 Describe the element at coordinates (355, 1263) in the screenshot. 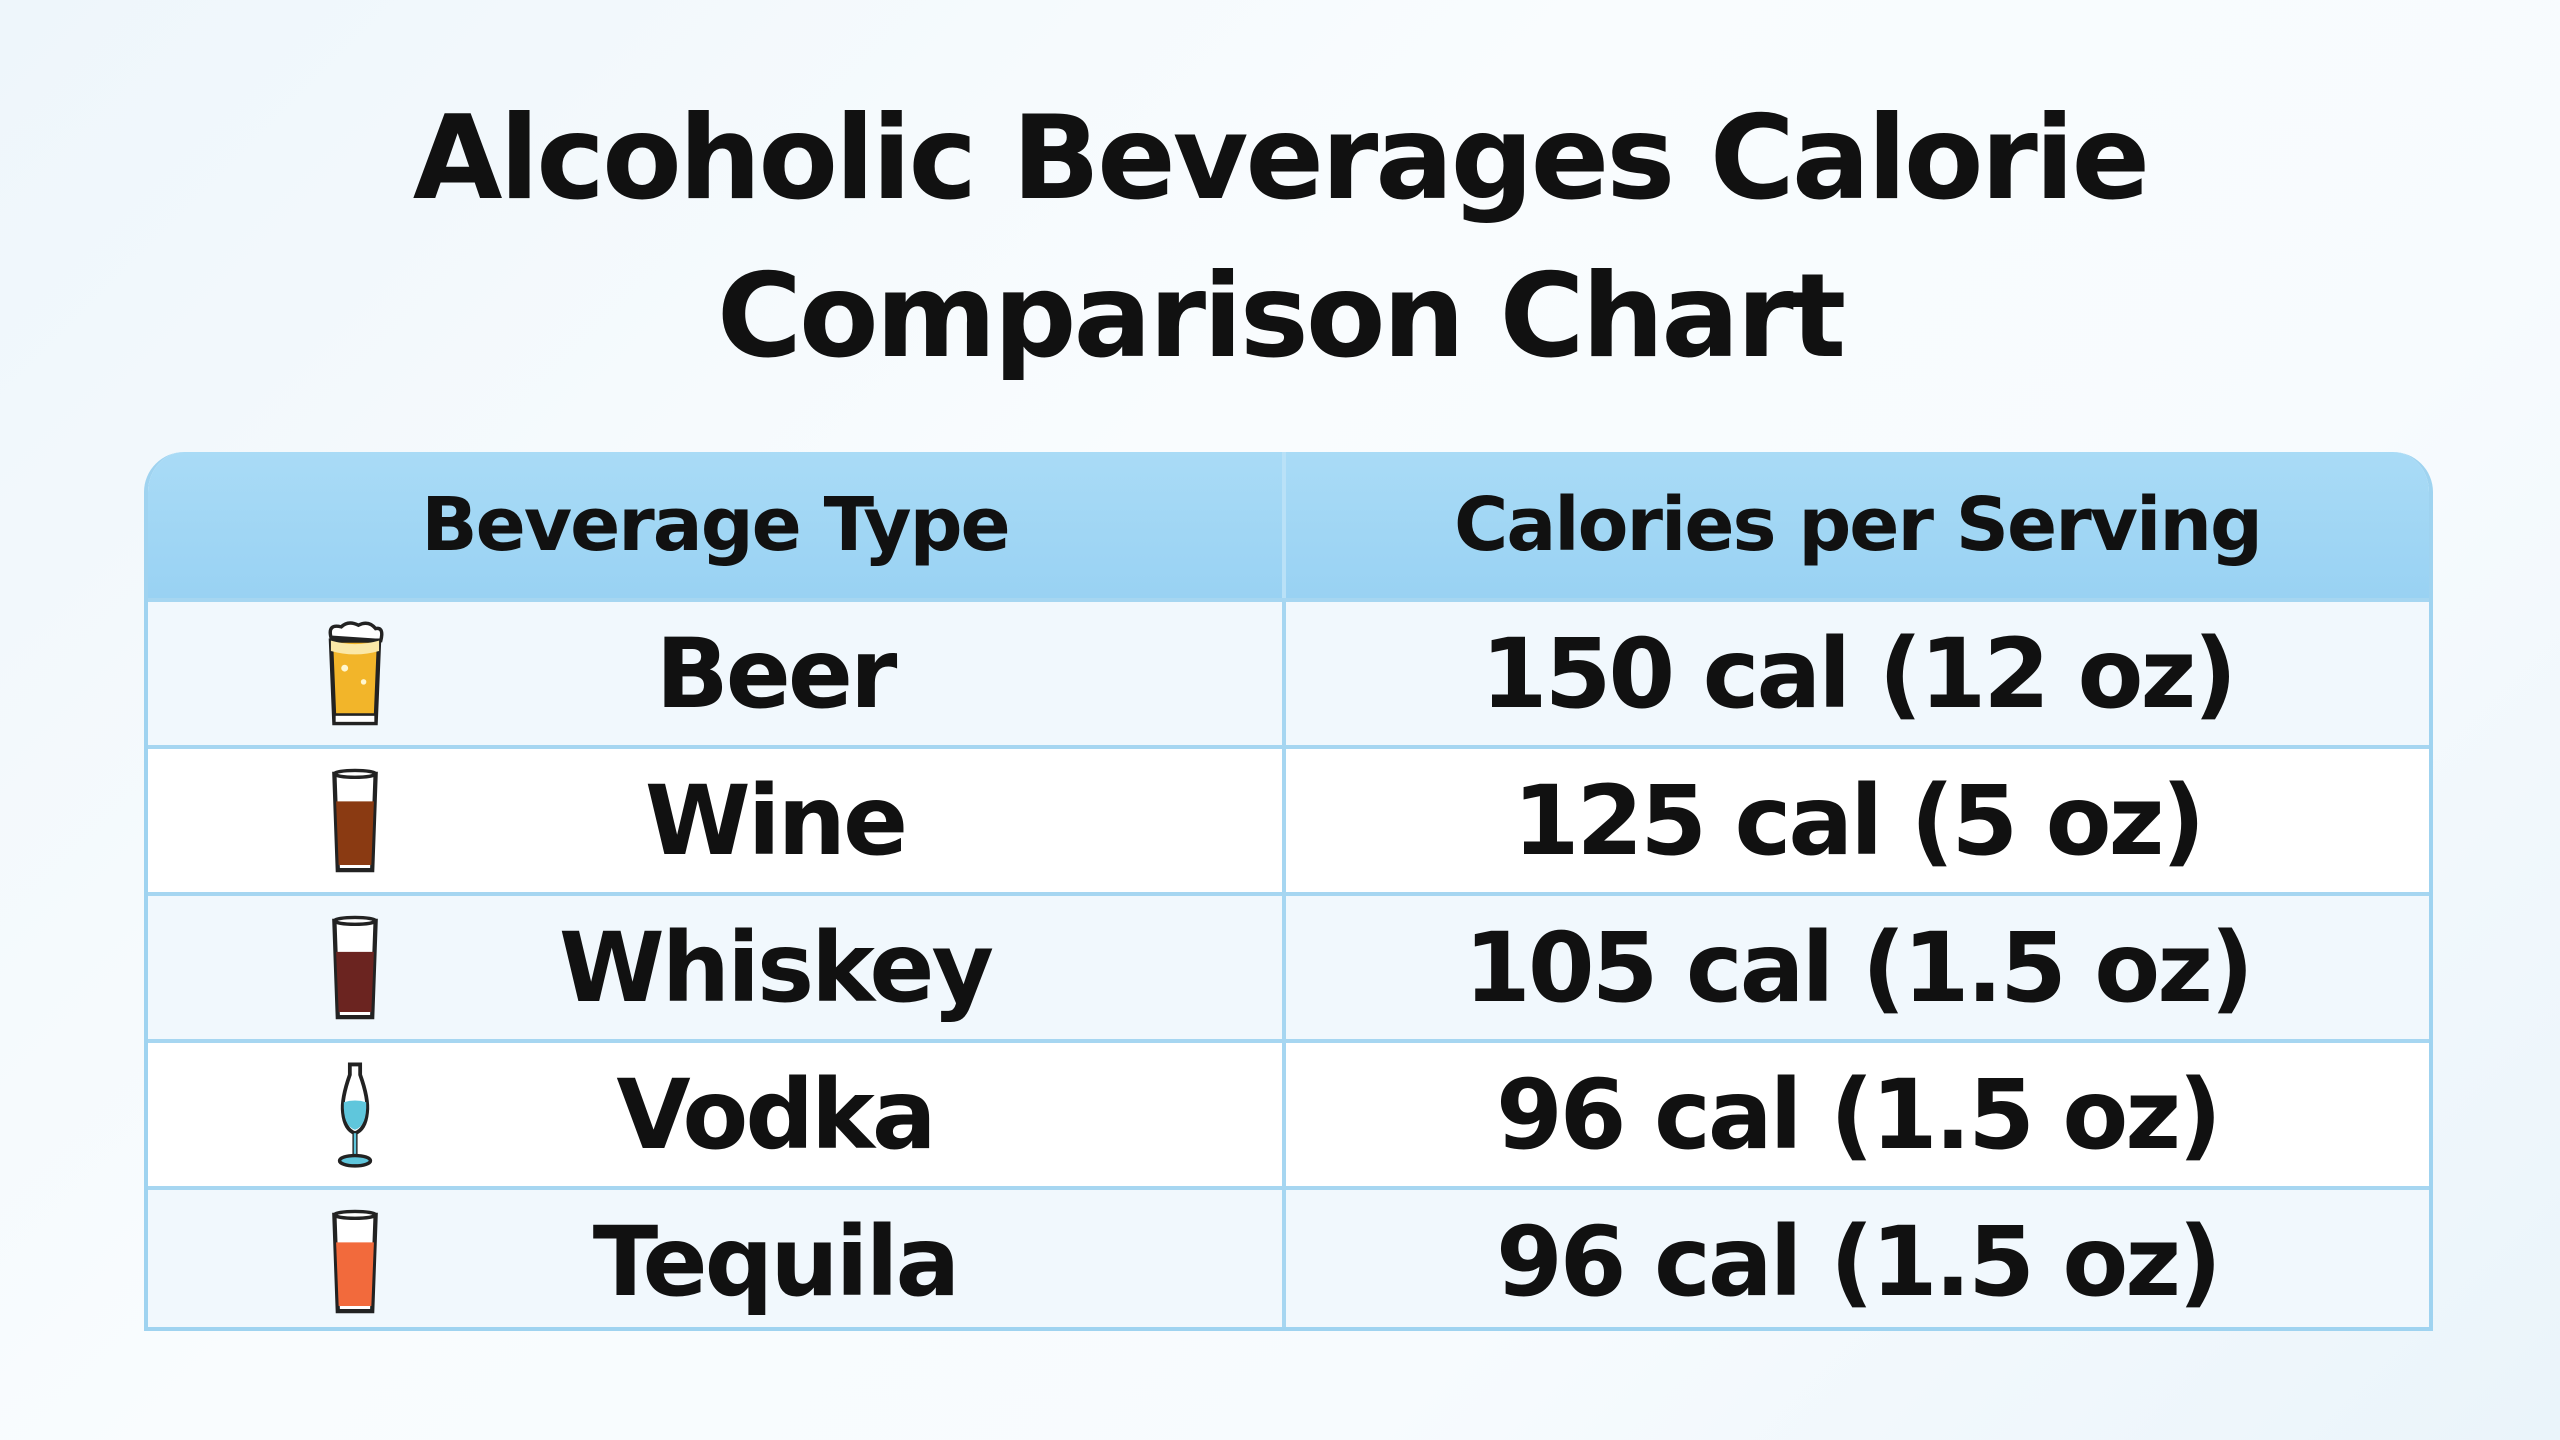

I see `tequila-glass-icon` at that location.